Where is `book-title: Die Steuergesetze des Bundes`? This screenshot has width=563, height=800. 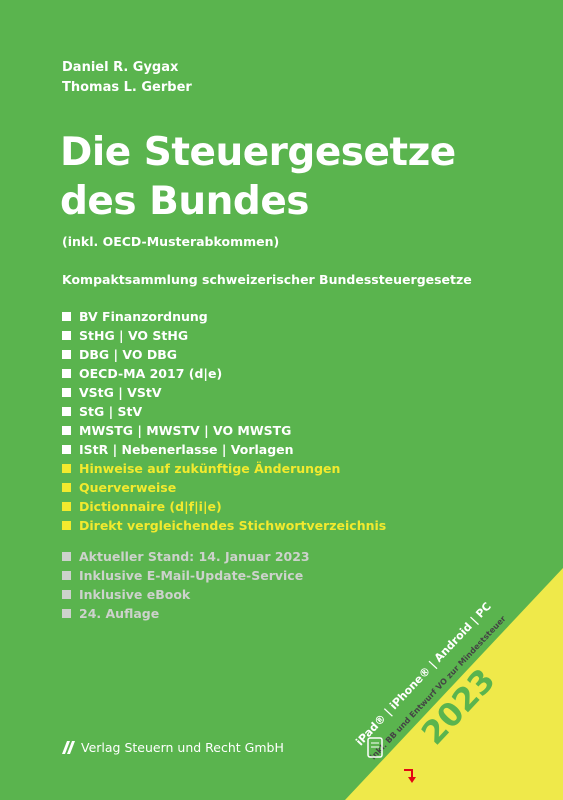 book-title: Die Steuergesetze des Bundes is located at coordinates (258, 177).